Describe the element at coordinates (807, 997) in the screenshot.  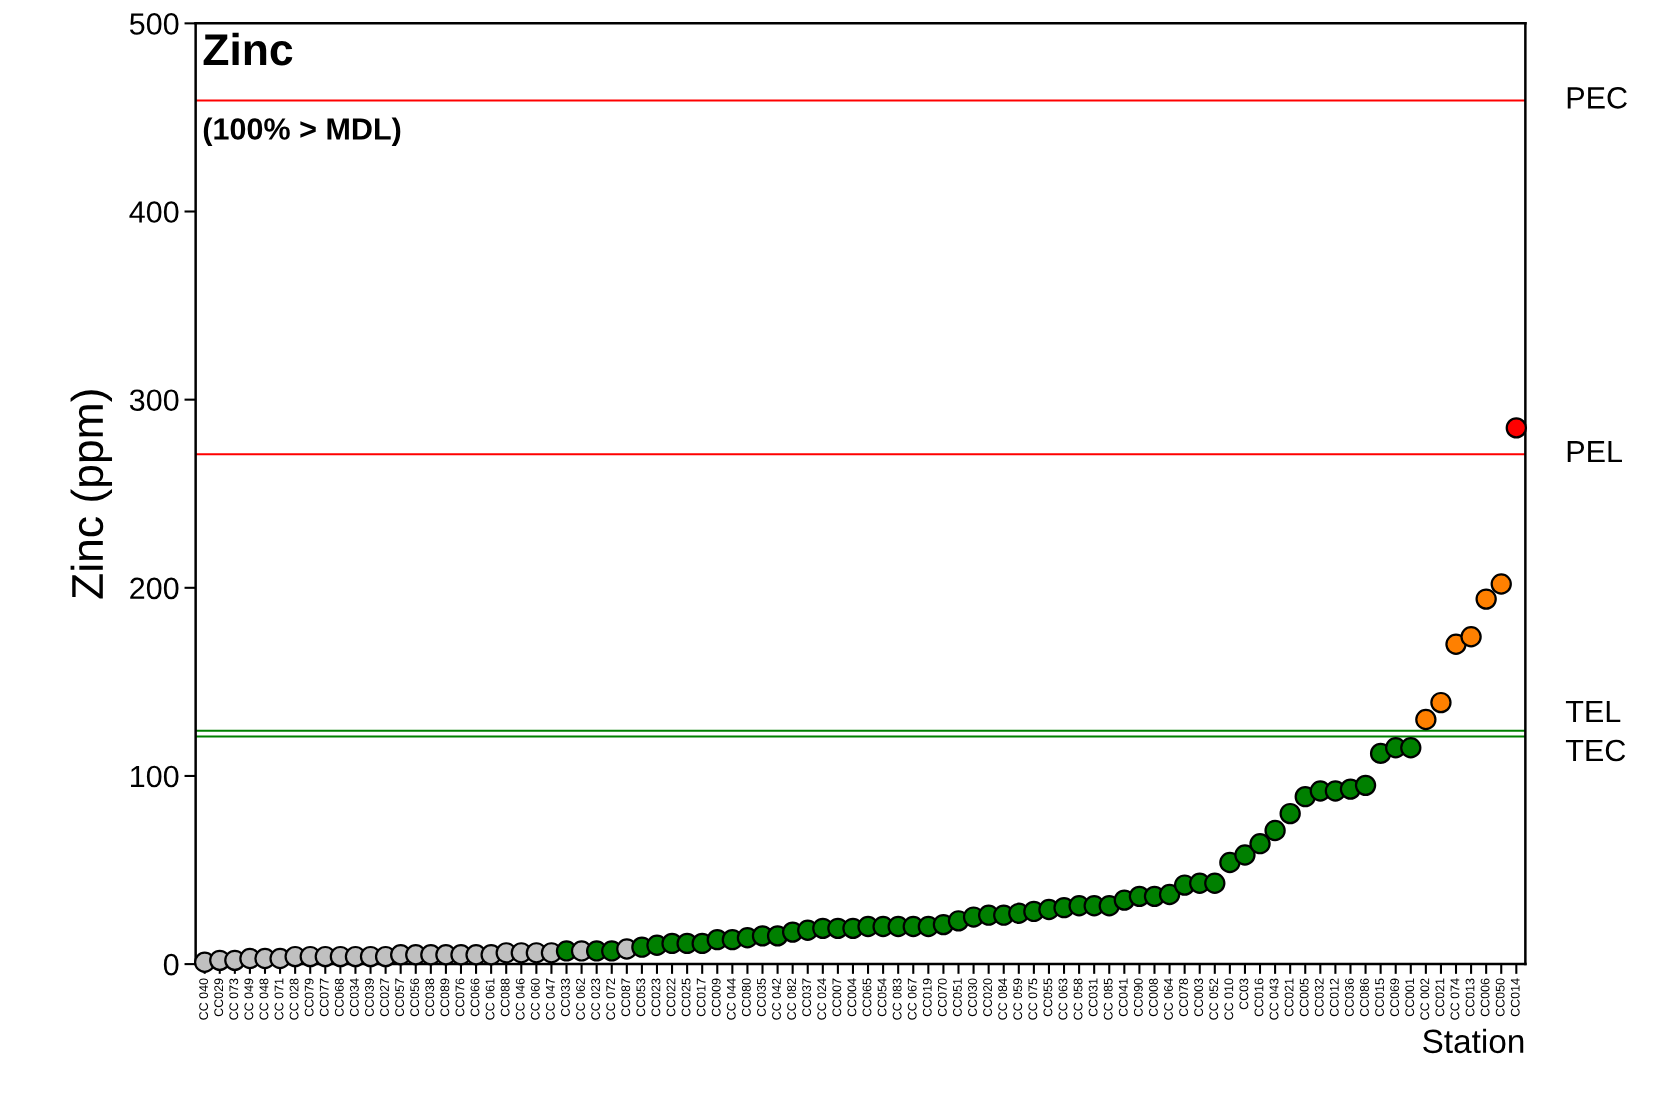
I see `x-tick-label: CC037` at that location.